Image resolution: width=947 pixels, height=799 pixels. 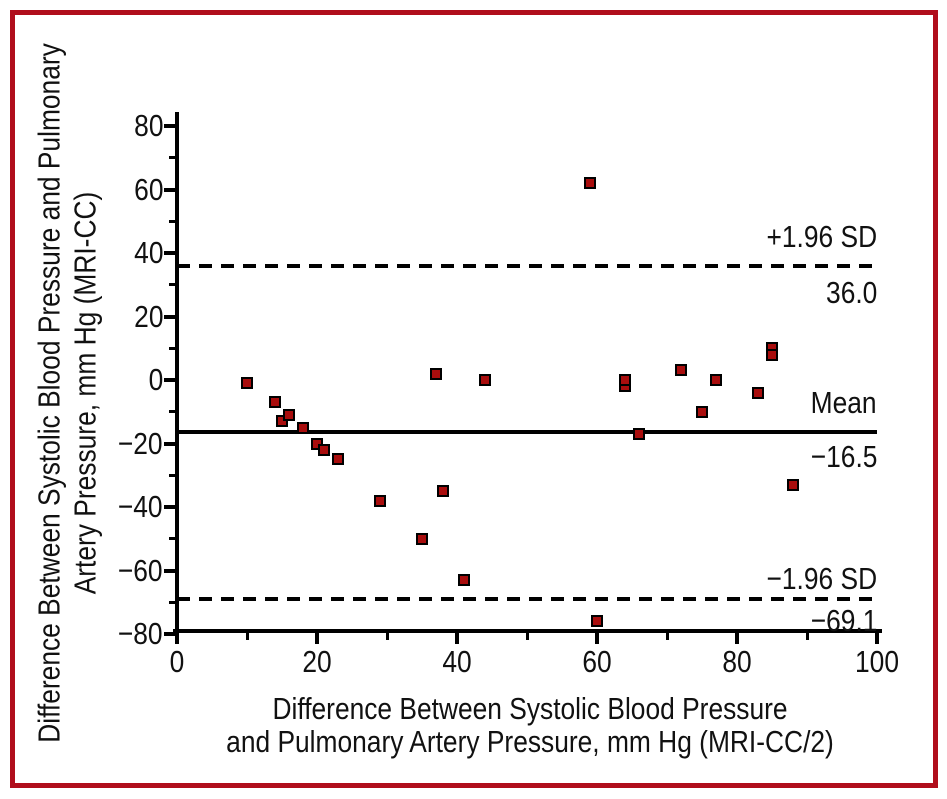 What do you see at coordinates (148, 316) in the screenshot?
I see `y-tick-label: 20` at bounding box center [148, 316].